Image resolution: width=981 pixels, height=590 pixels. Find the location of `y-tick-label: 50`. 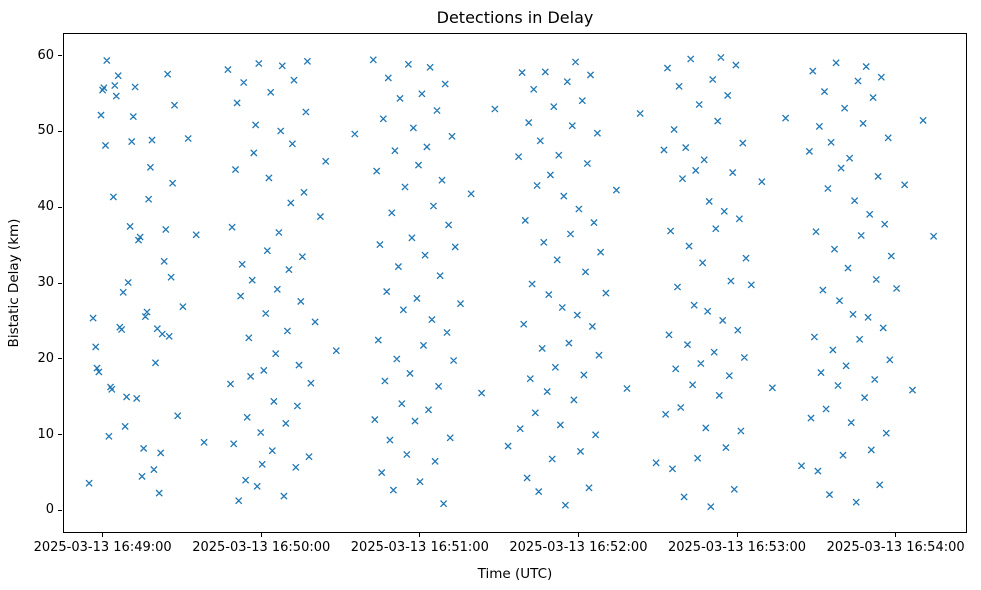

y-tick-label: 50 is located at coordinates (45, 131).